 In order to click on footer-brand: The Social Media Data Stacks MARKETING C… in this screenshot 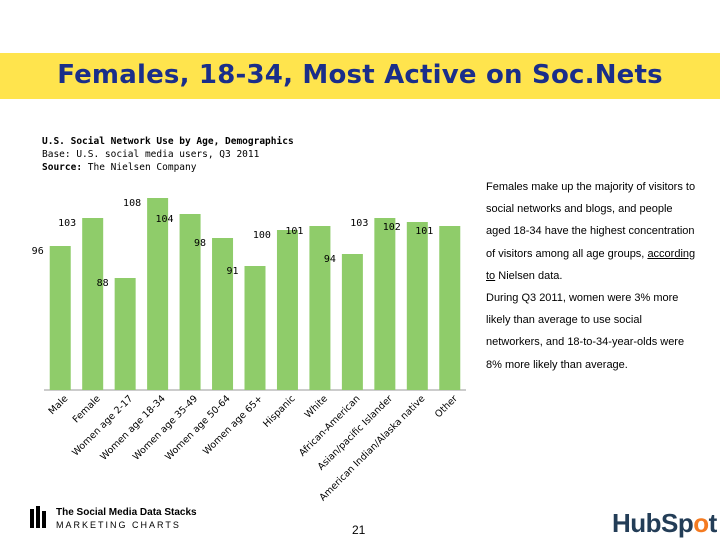, I will do `click(126, 519)`.